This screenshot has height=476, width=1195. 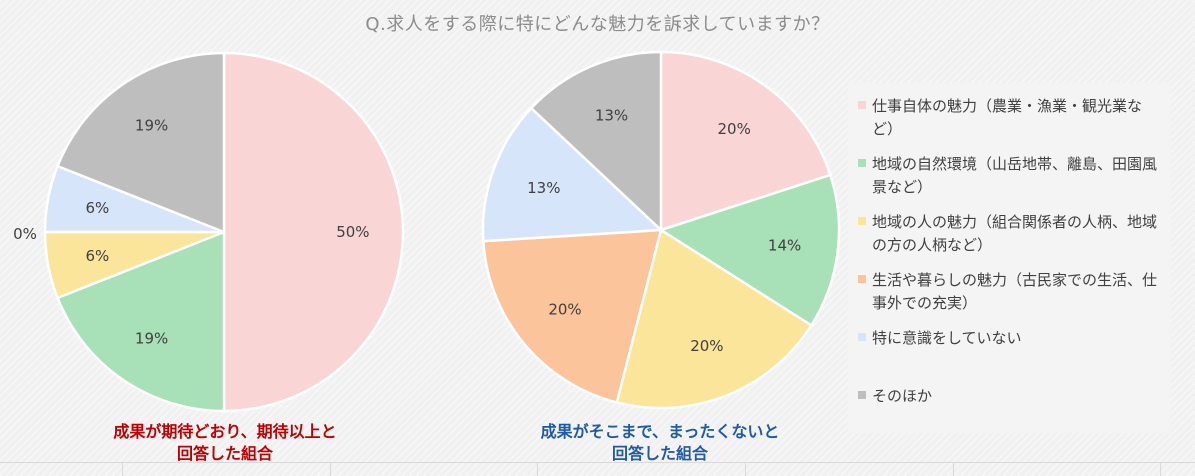 I want to click on pie2-slice-people, so click(x=714, y=319).